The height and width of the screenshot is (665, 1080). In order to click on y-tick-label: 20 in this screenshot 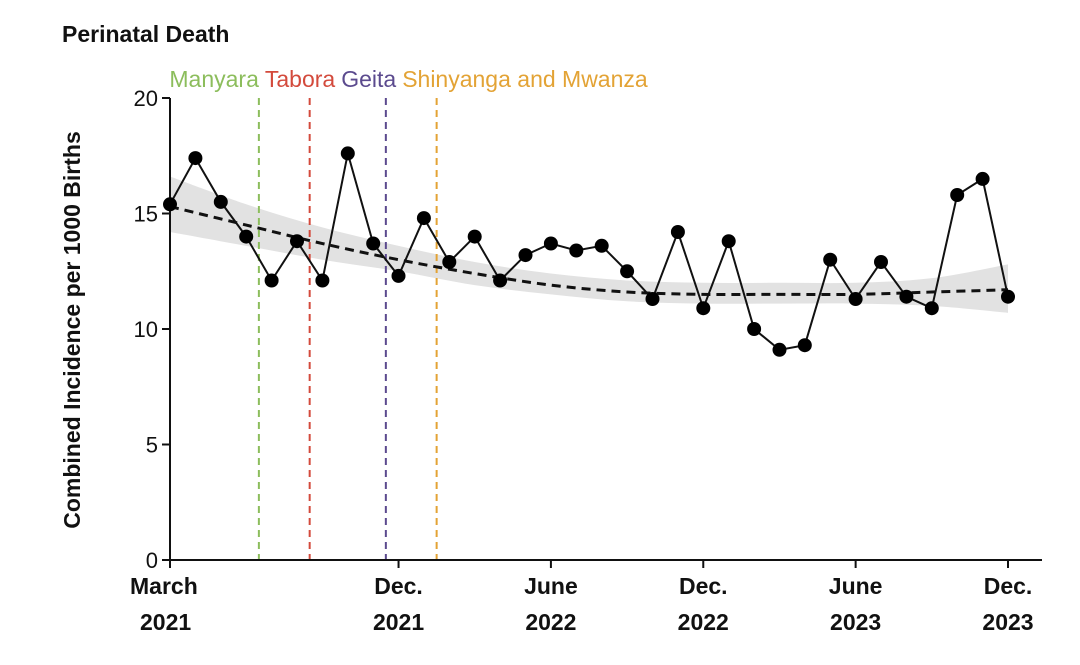, I will do `click(146, 98)`.